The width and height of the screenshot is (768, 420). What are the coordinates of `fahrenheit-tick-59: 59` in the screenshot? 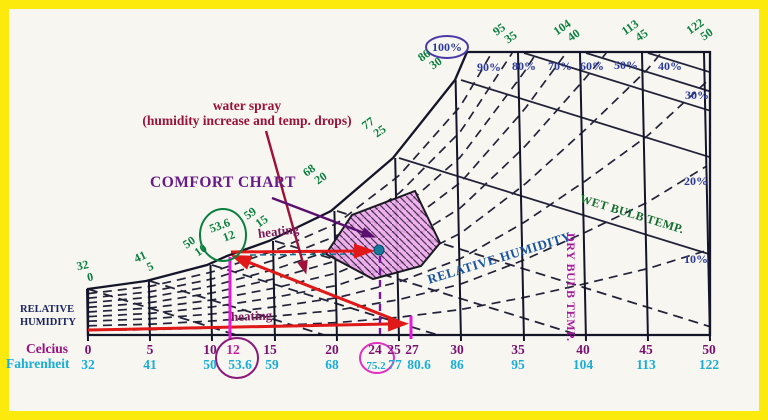 It's located at (272, 364).